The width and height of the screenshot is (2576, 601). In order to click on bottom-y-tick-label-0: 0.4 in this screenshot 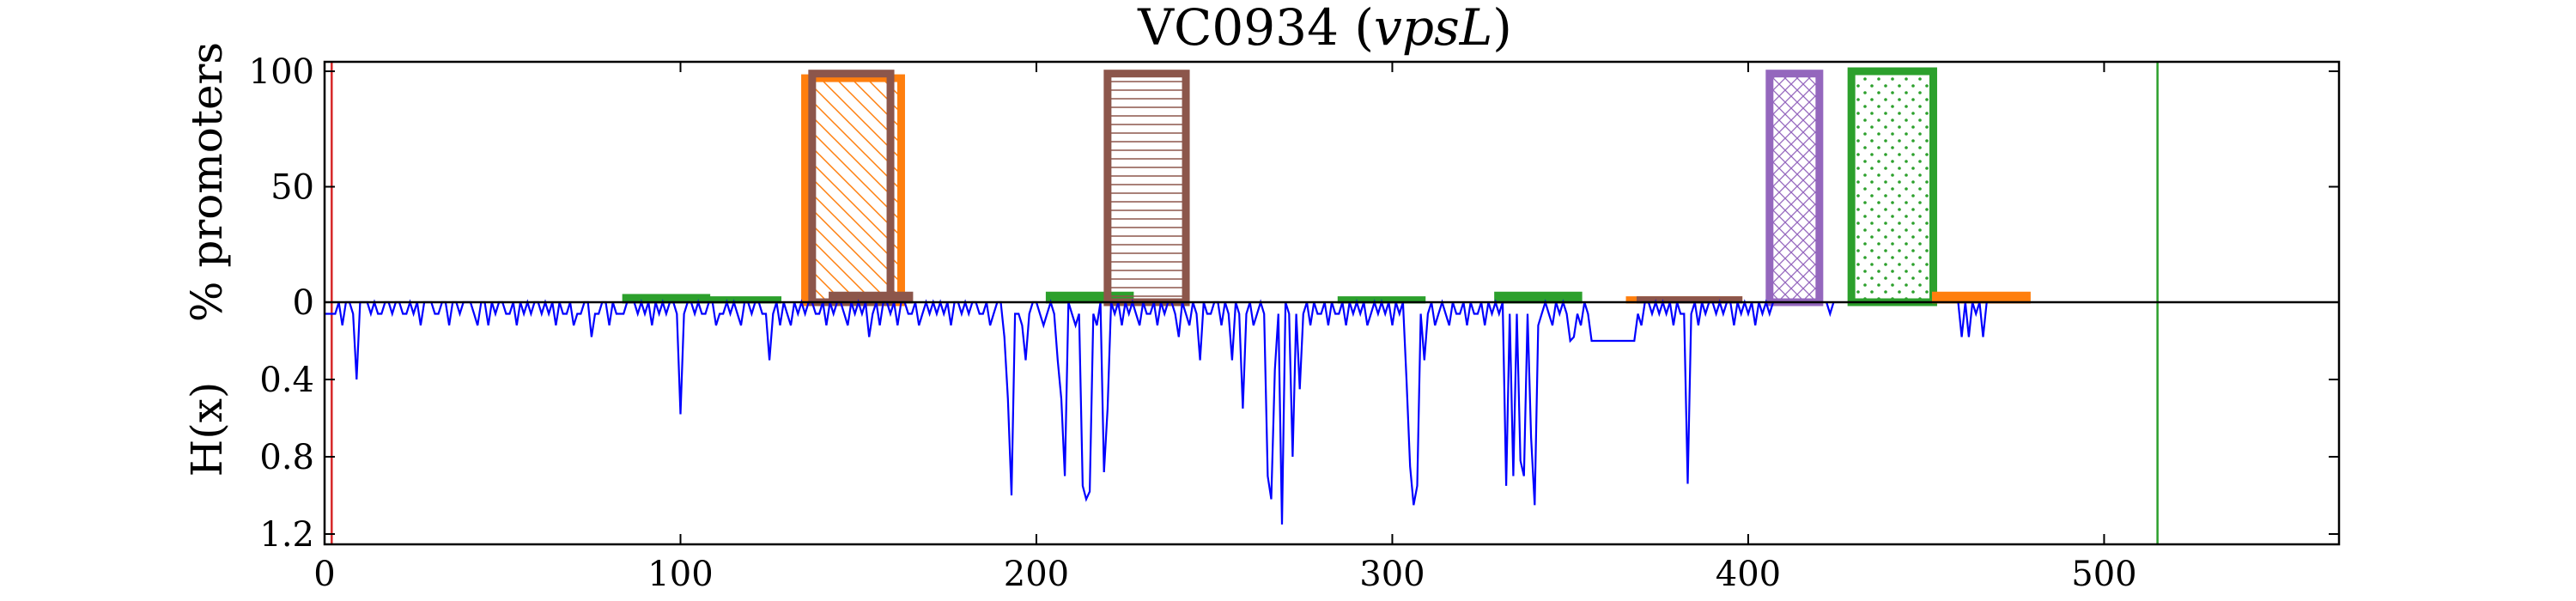, I will do `click(286, 380)`.